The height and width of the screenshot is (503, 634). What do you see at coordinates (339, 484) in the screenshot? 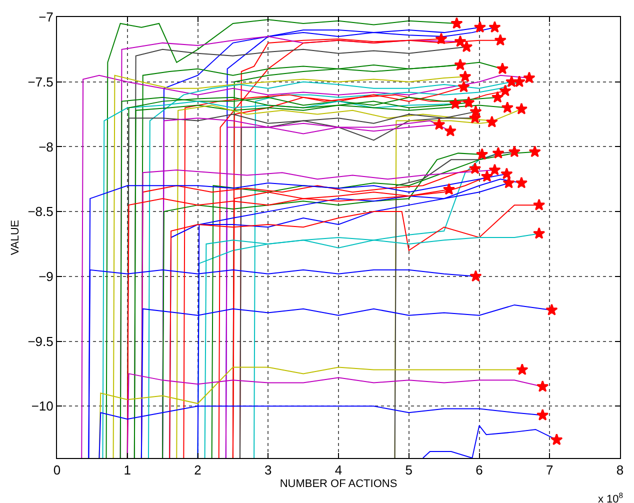
I see `x-axis-title: NUMBER OF ACTIONS` at bounding box center [339, 484].